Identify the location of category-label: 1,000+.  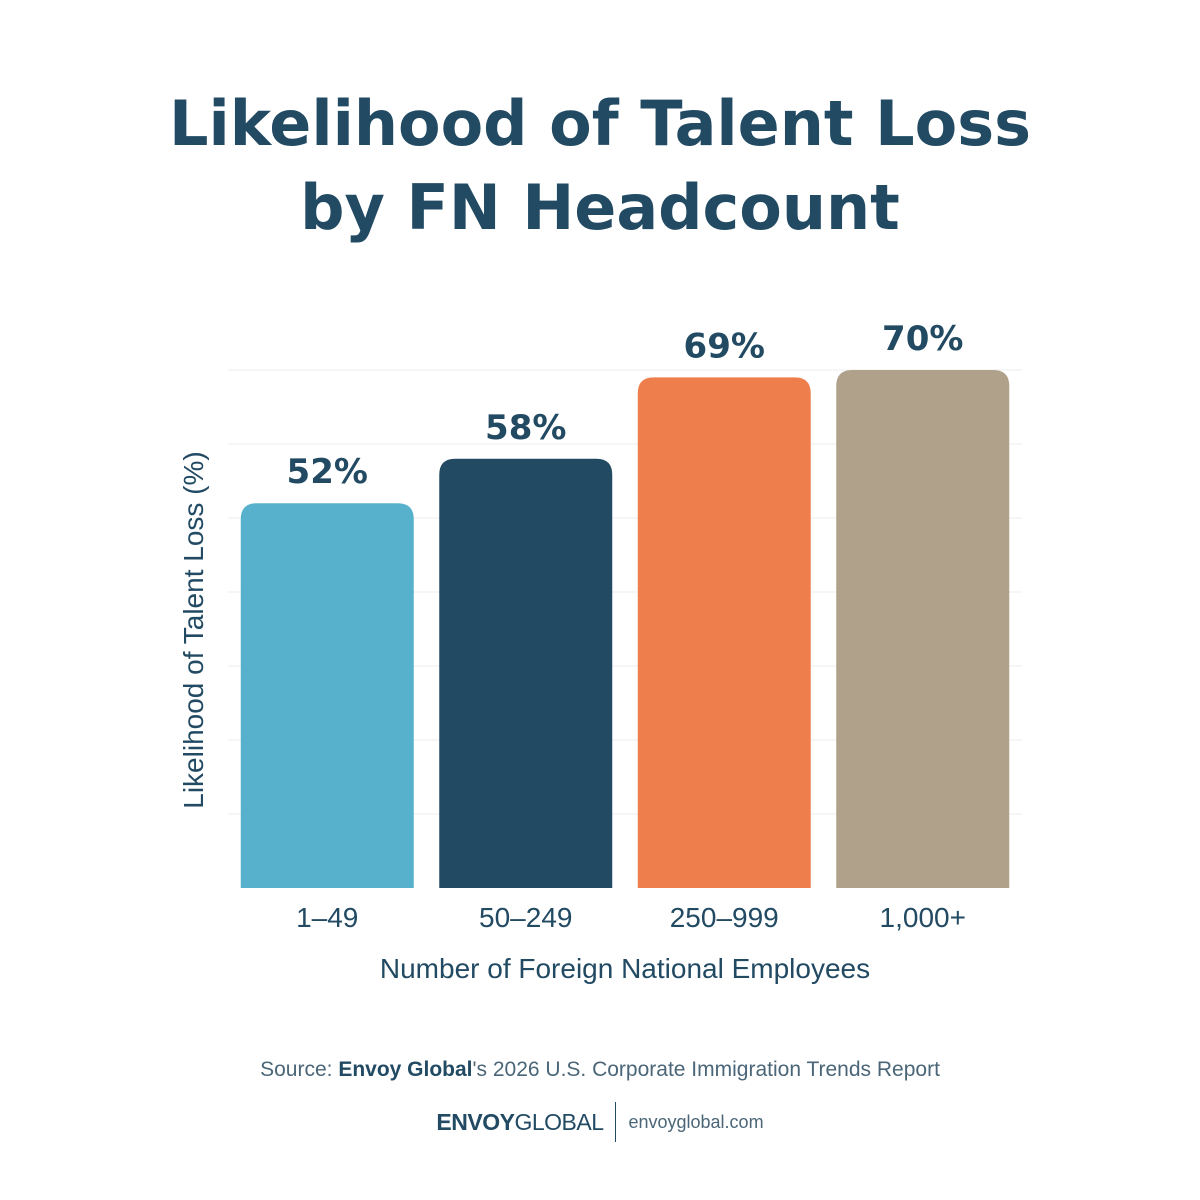
(923, 917).